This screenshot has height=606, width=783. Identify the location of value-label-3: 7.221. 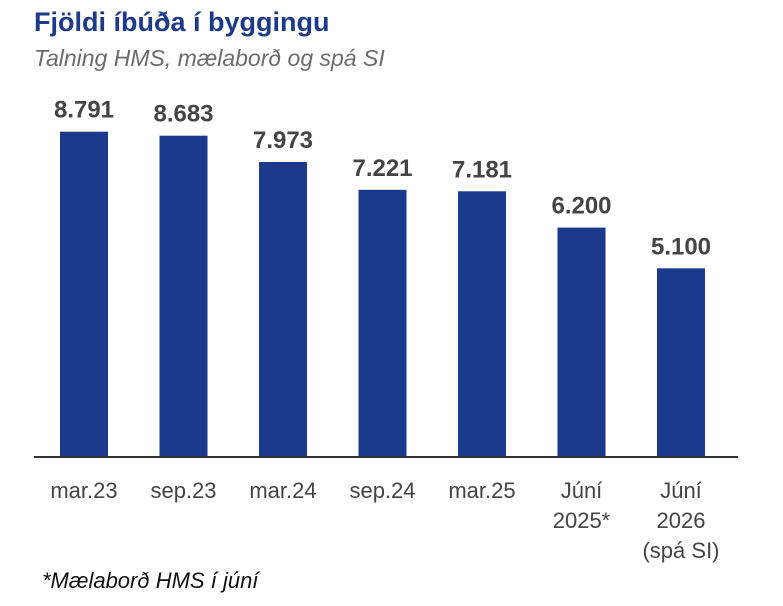
(382, 168).